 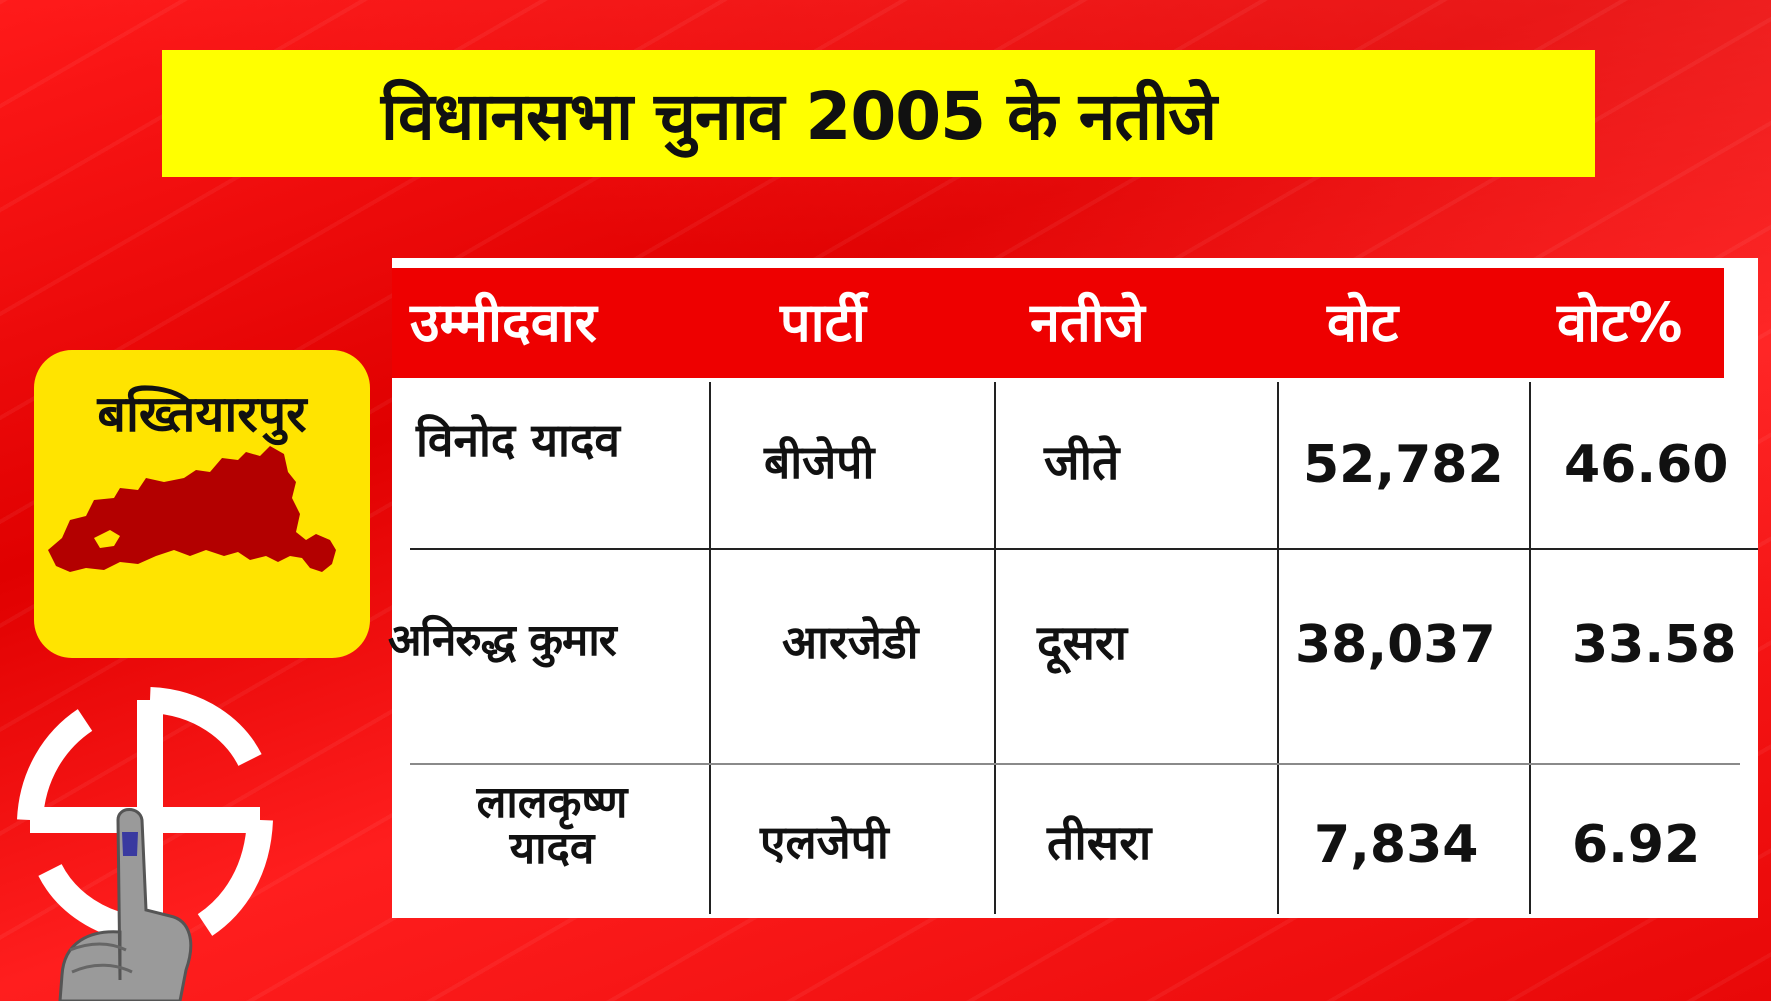 I want to click on cell-votes: 38,037, so click(x=1395, y=645).